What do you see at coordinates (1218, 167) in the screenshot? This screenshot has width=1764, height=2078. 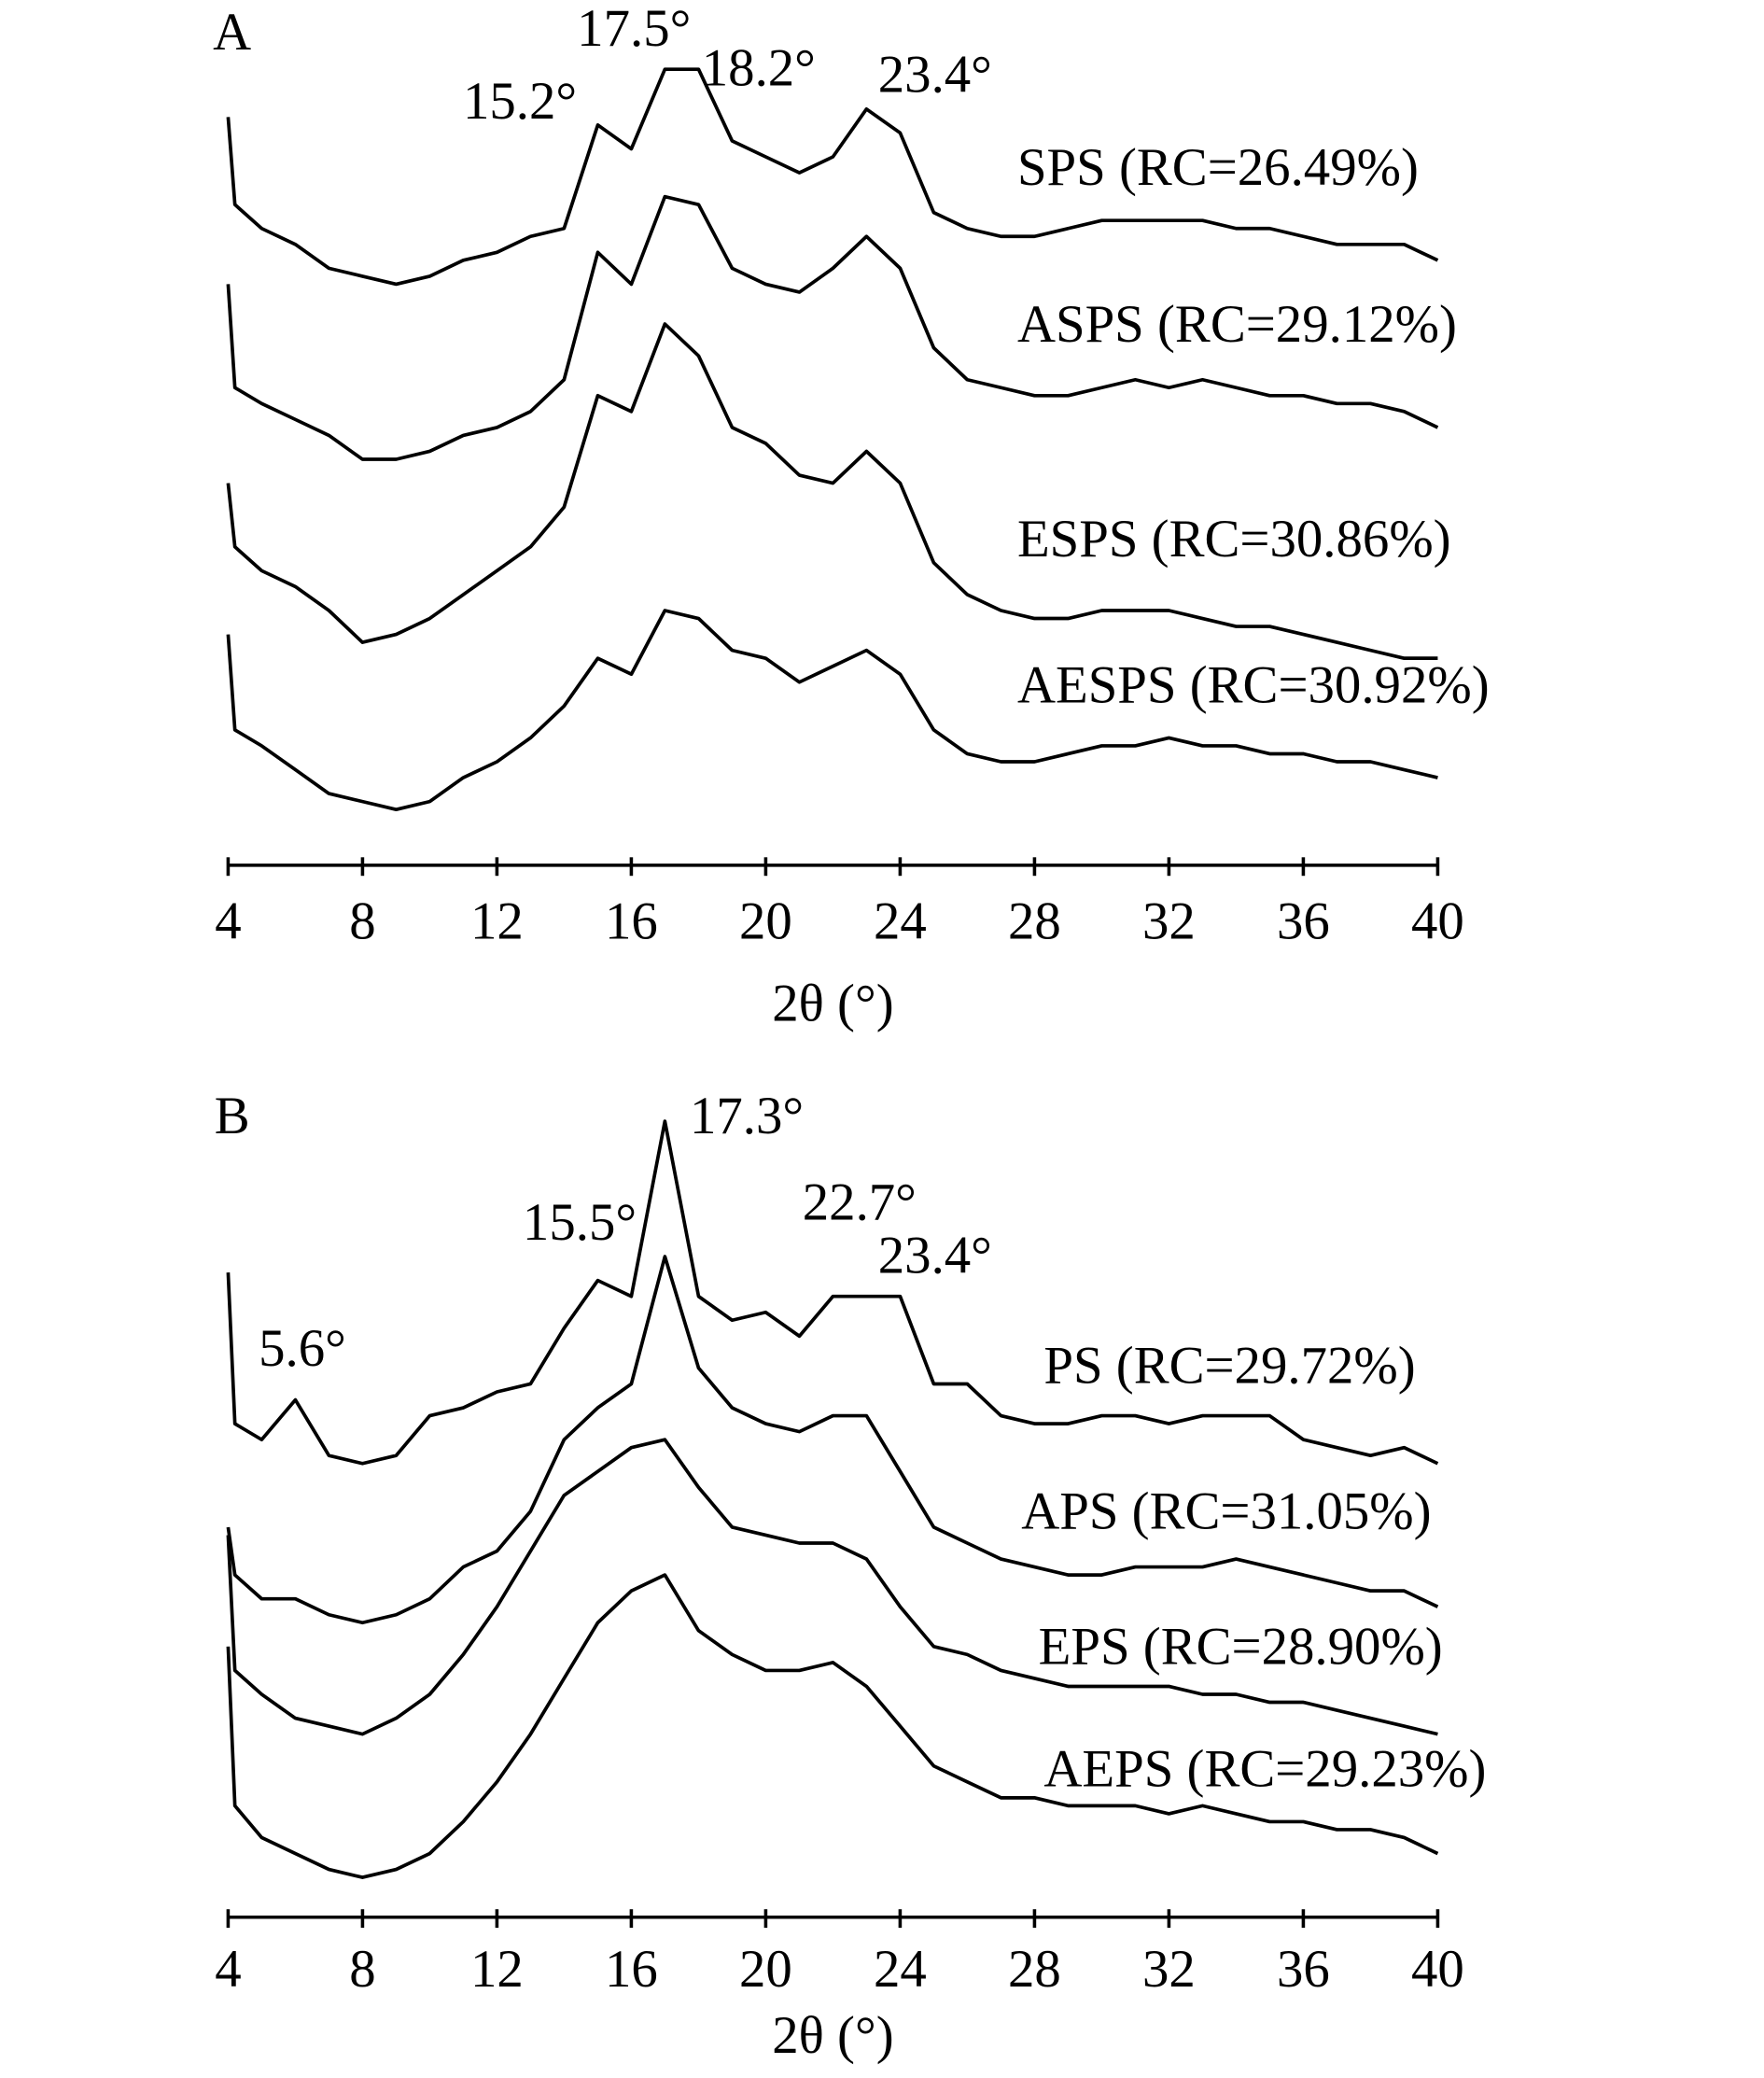 I see `series-label: SPS (RC=26.49%)` at bounding box center [1218, 167].